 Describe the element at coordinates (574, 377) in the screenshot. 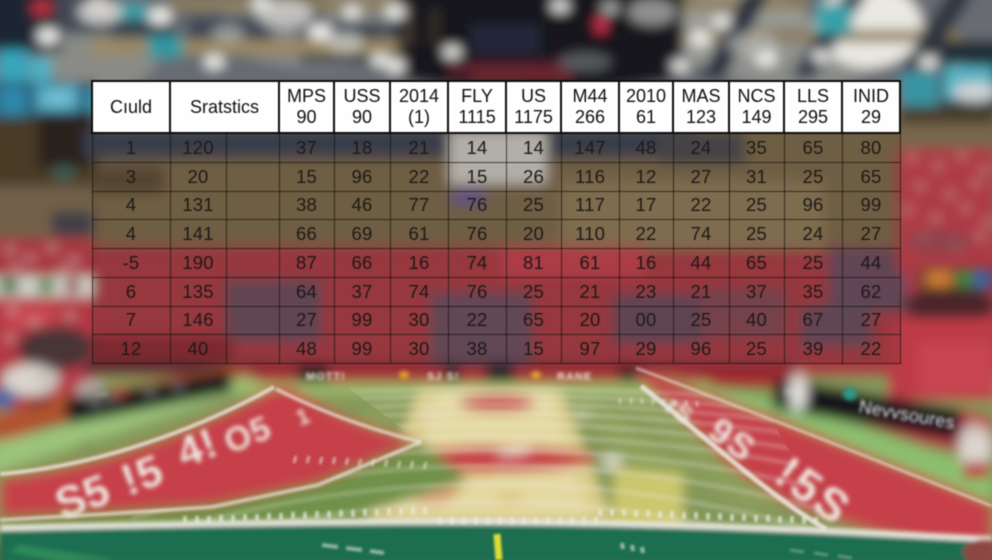

I see `svg-text: RANE` at that location.